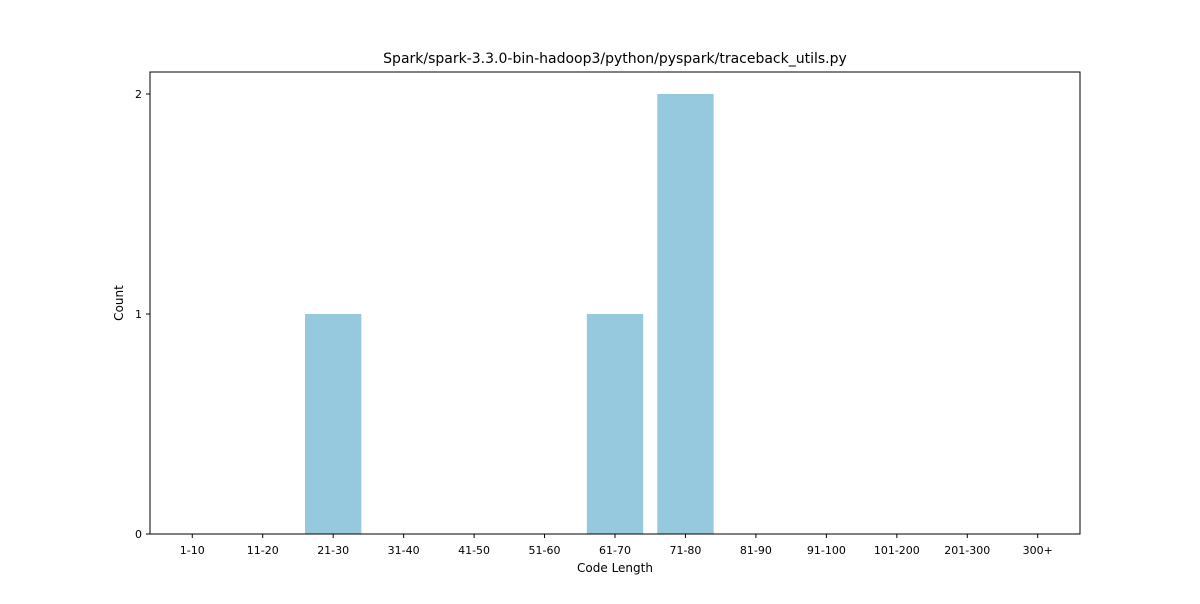  I want to click on y-tick-label: 1, so click(138, 314).